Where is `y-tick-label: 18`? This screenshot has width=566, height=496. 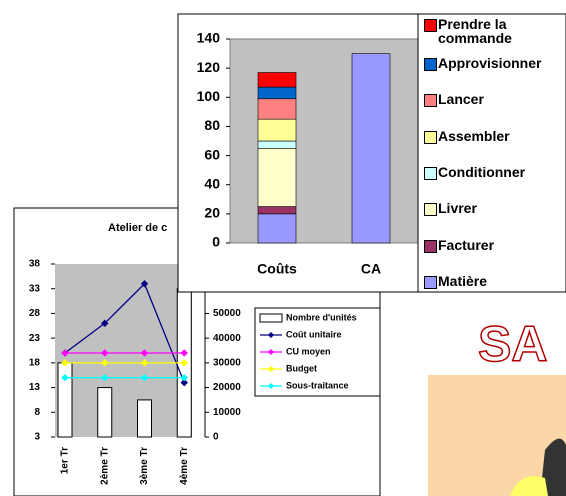
y-tick-label: 18 is located at coordinates (35, 362).